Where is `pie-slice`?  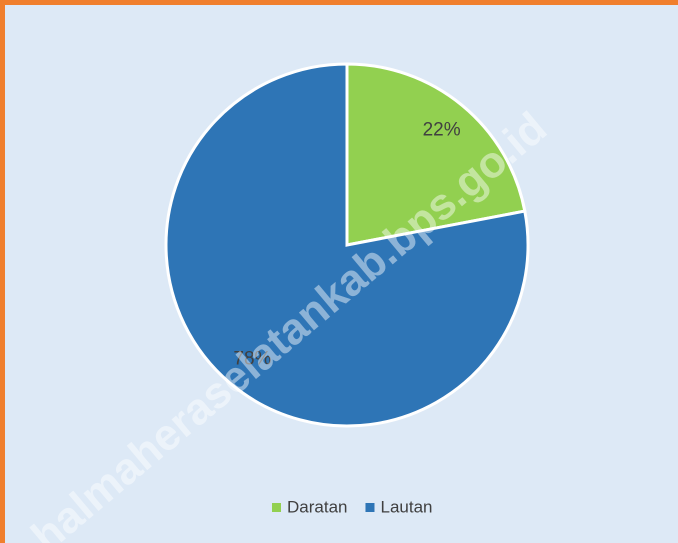 pie-slice is located at coordinates (436, 154).